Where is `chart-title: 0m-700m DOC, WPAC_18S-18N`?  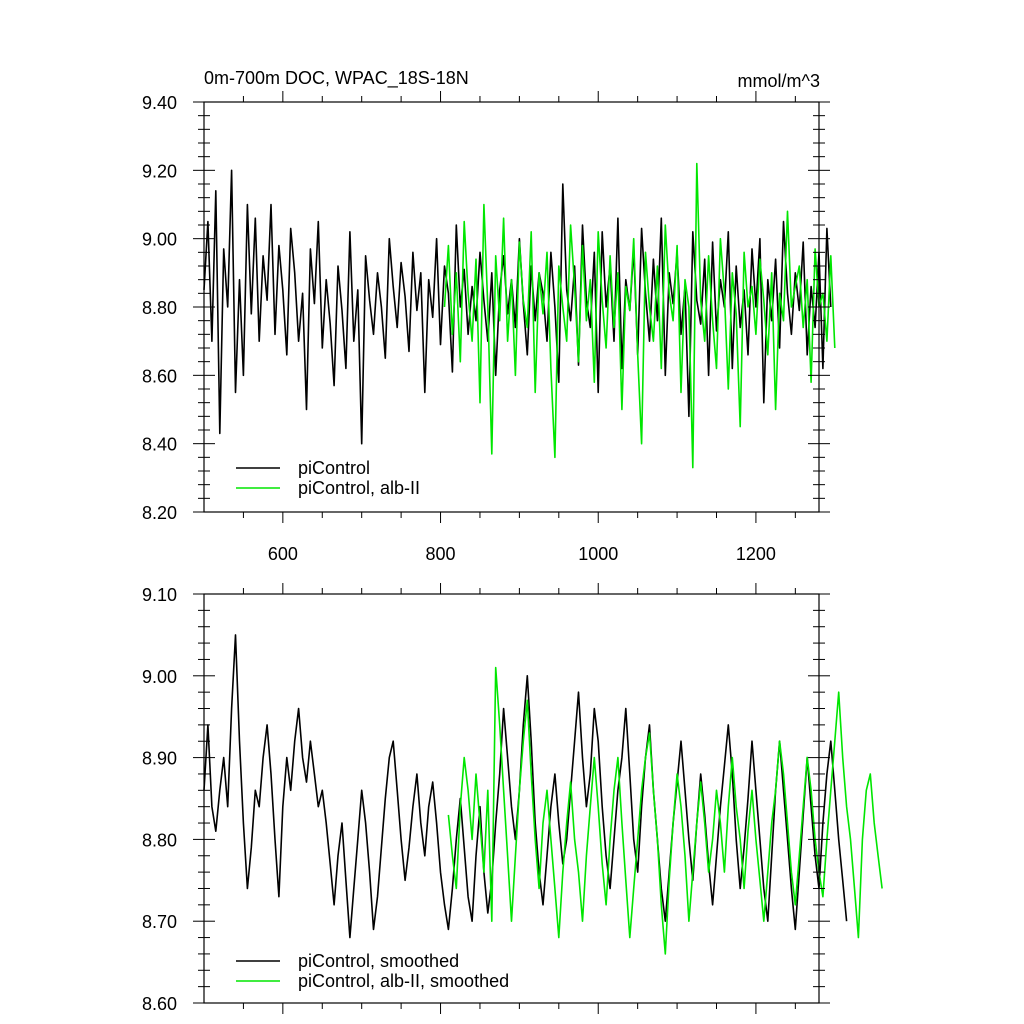 chart-title: 0m-700m DOC, WPAC_18S-18N is located at coordinates (336, 78).